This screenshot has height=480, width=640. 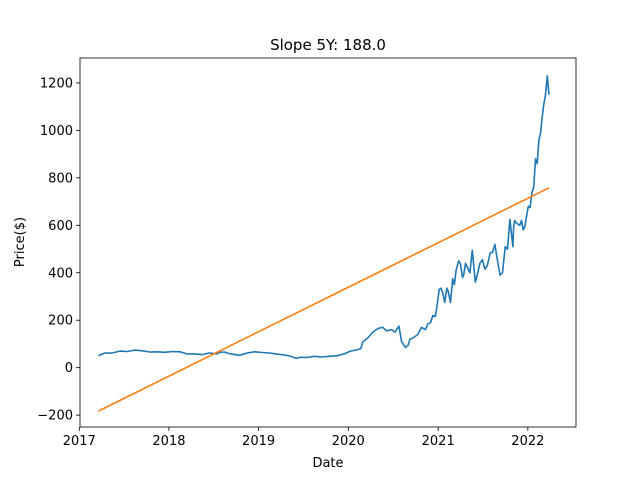 I want to click on y-tick-label: −200, so click(x=55, y=416).